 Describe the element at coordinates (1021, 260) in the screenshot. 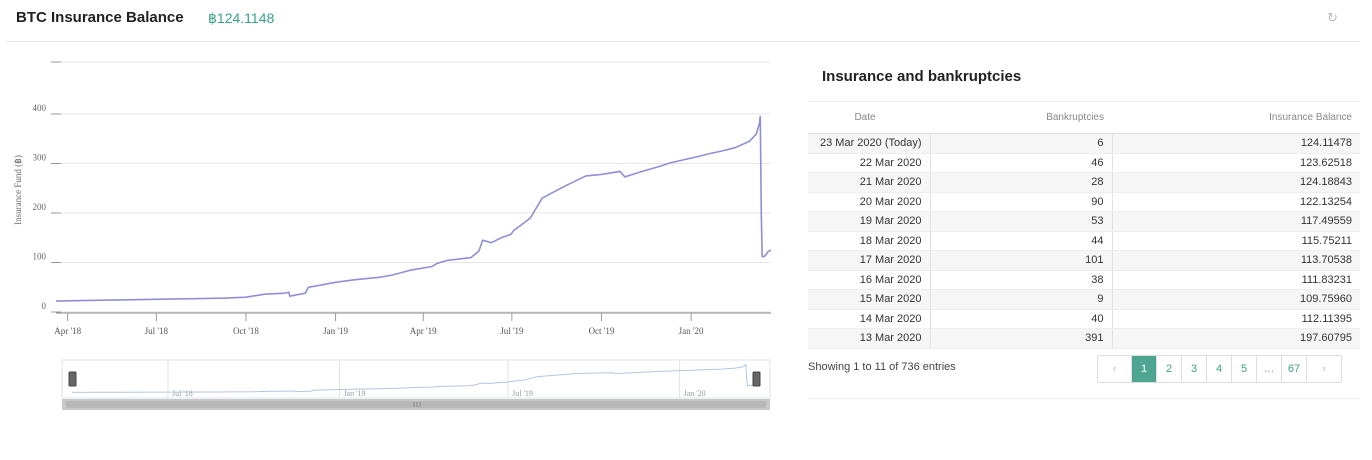

I see `cell-bankruptcies: 101` at that location.